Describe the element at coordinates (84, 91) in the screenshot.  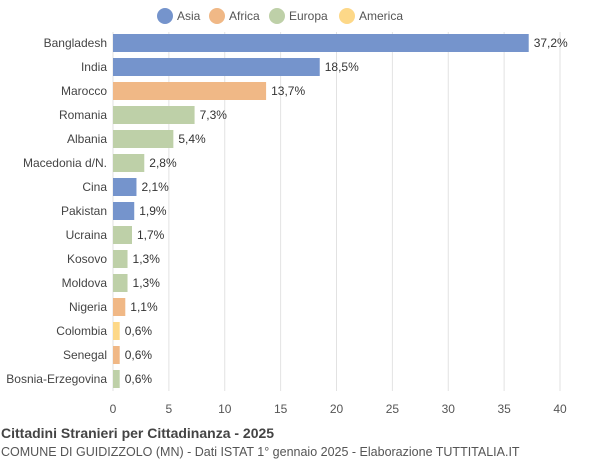
I see `category-label: Marocco` at that location.